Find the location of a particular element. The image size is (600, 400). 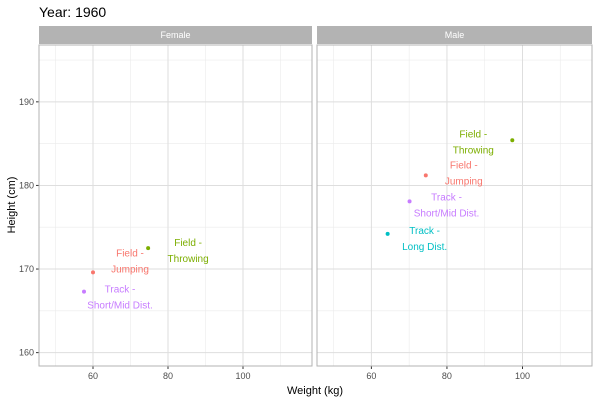

data-label-line: Long Dist. is located at coordinates (424, 247).